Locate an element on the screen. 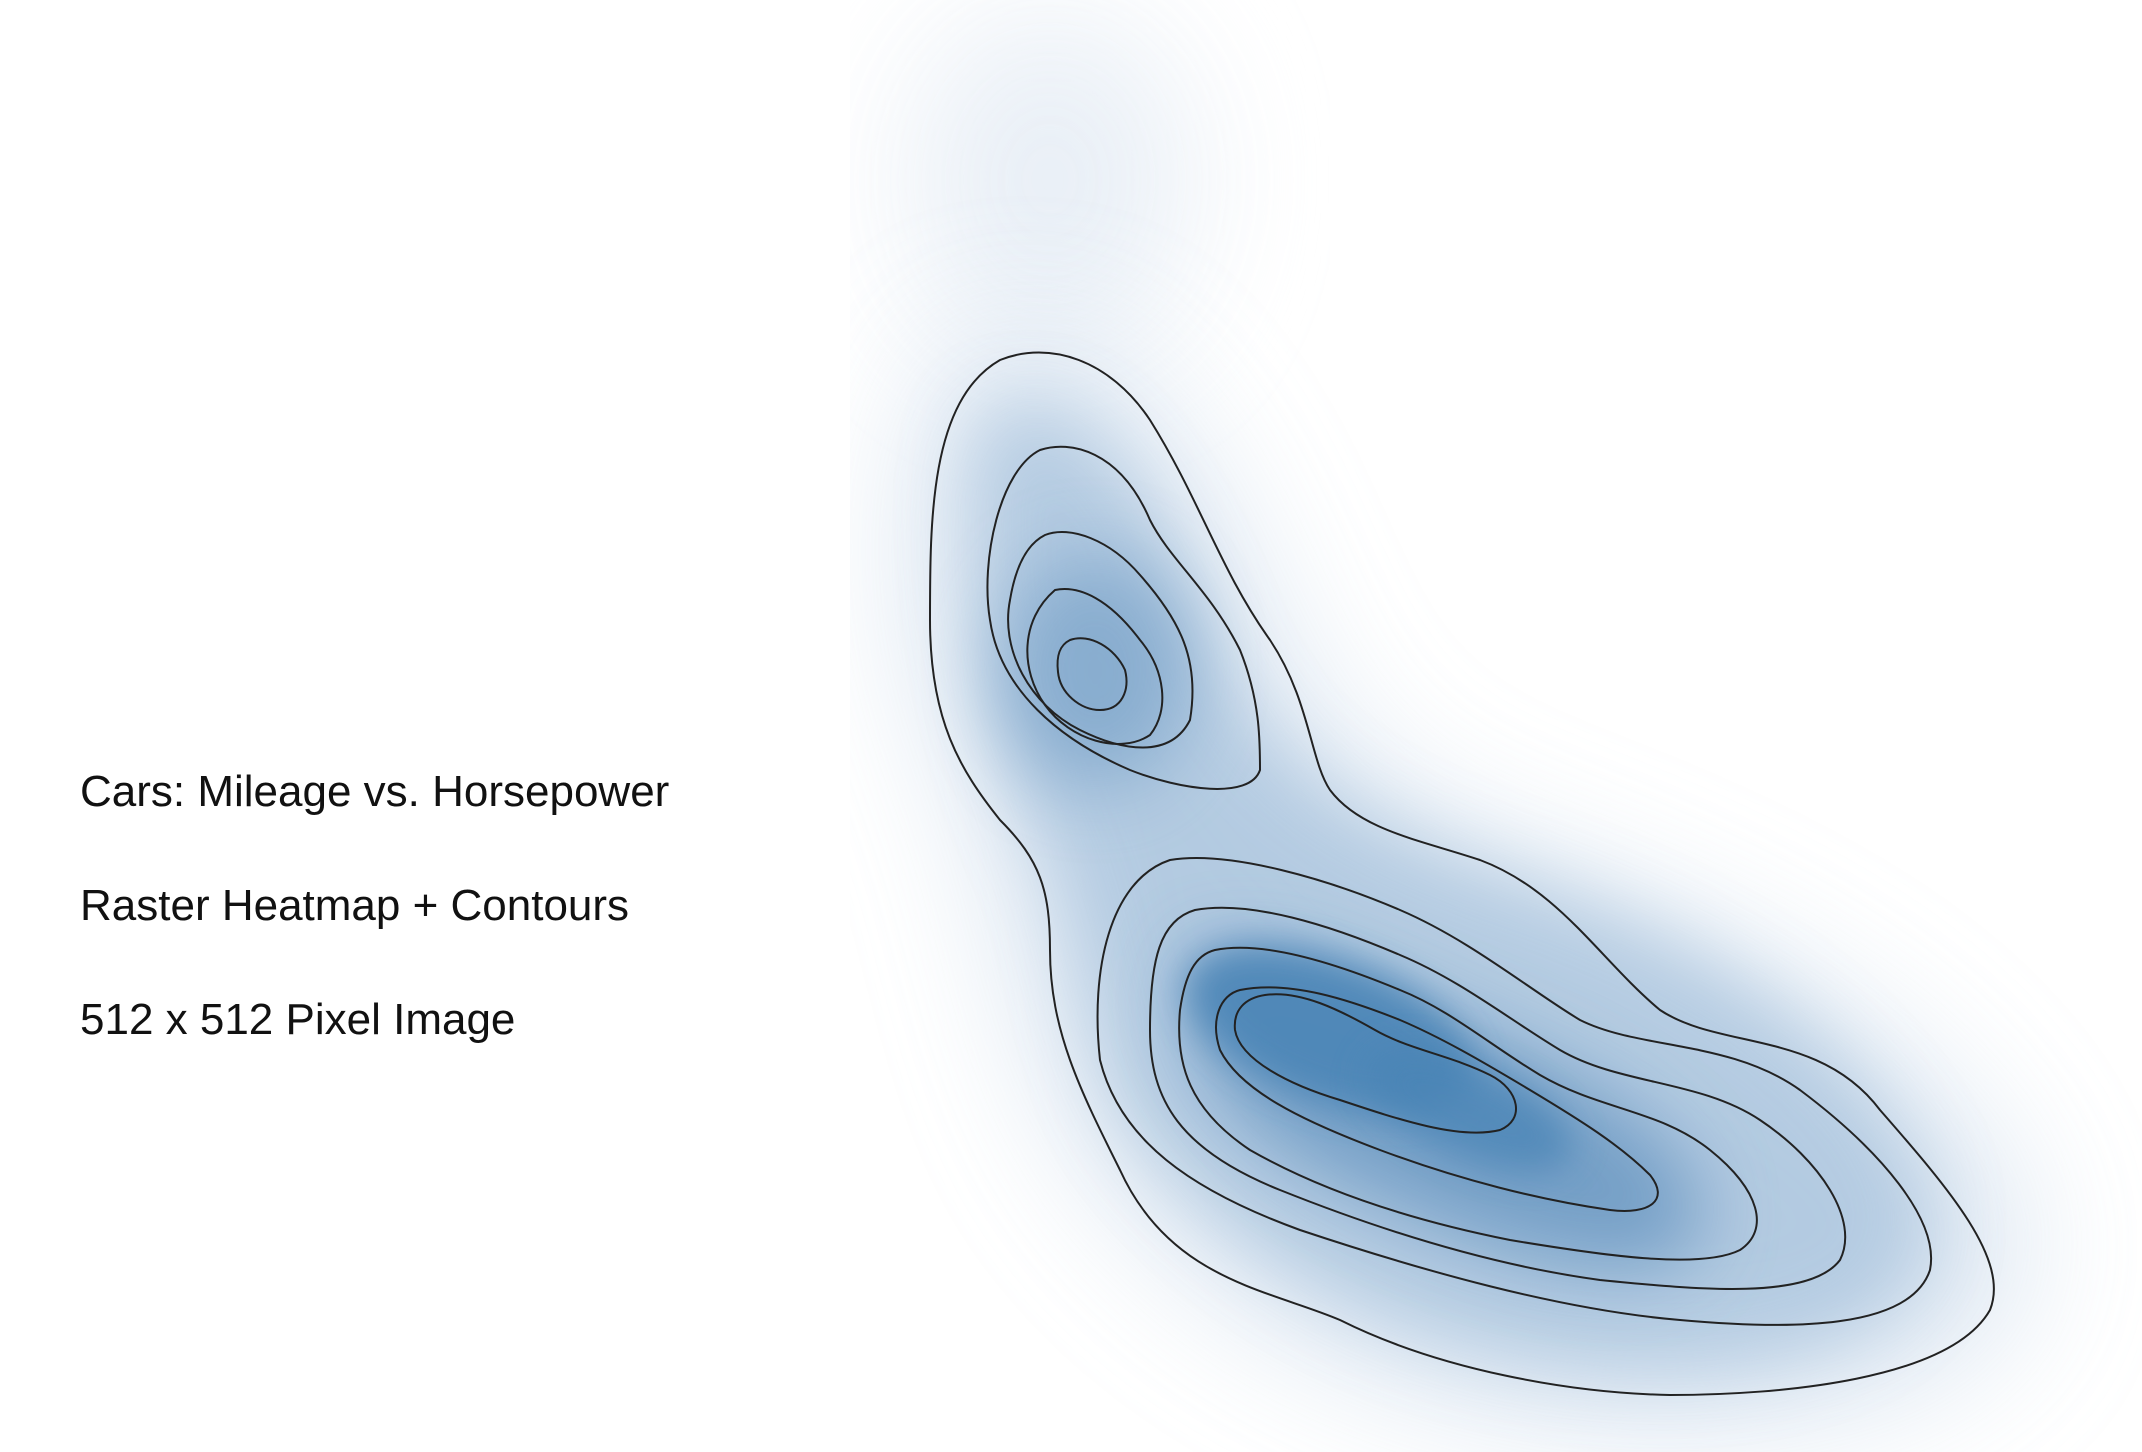  image-size-label: 512 x 512 Pixel Image is located at coordinates (298, 1019).